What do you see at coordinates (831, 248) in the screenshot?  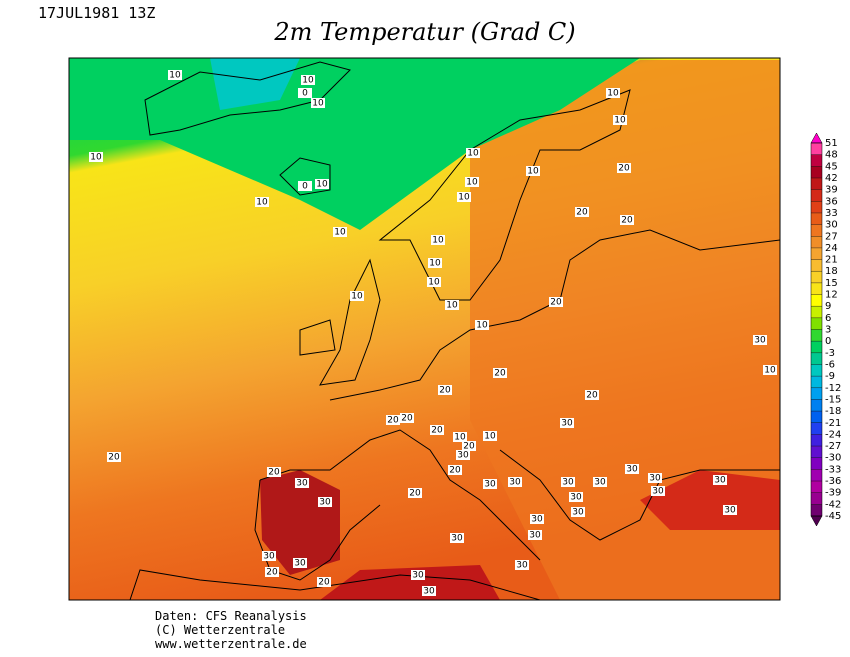 I see `colorbar-label: 24` at bounding box center [831, 248].